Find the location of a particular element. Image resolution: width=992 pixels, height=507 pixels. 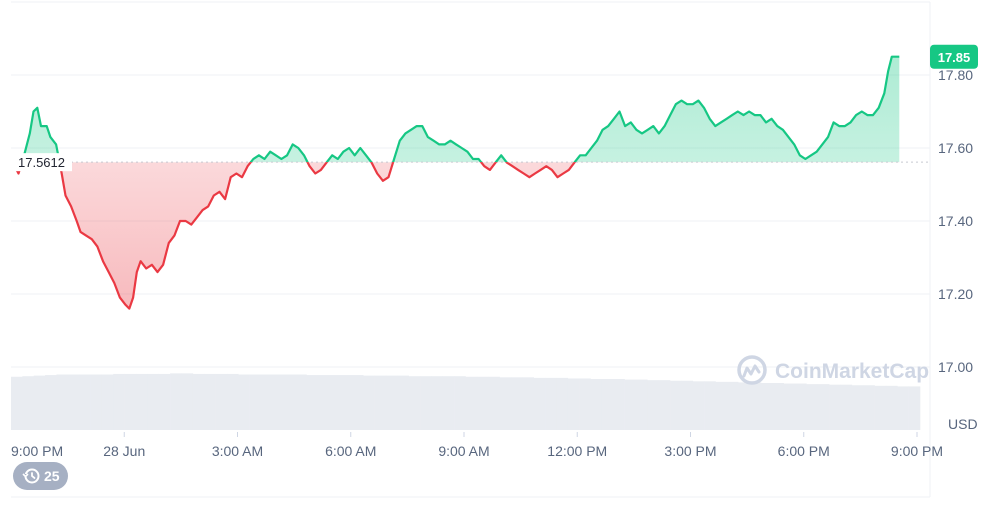

currency-label: USD is located at coordinates (963, 424).